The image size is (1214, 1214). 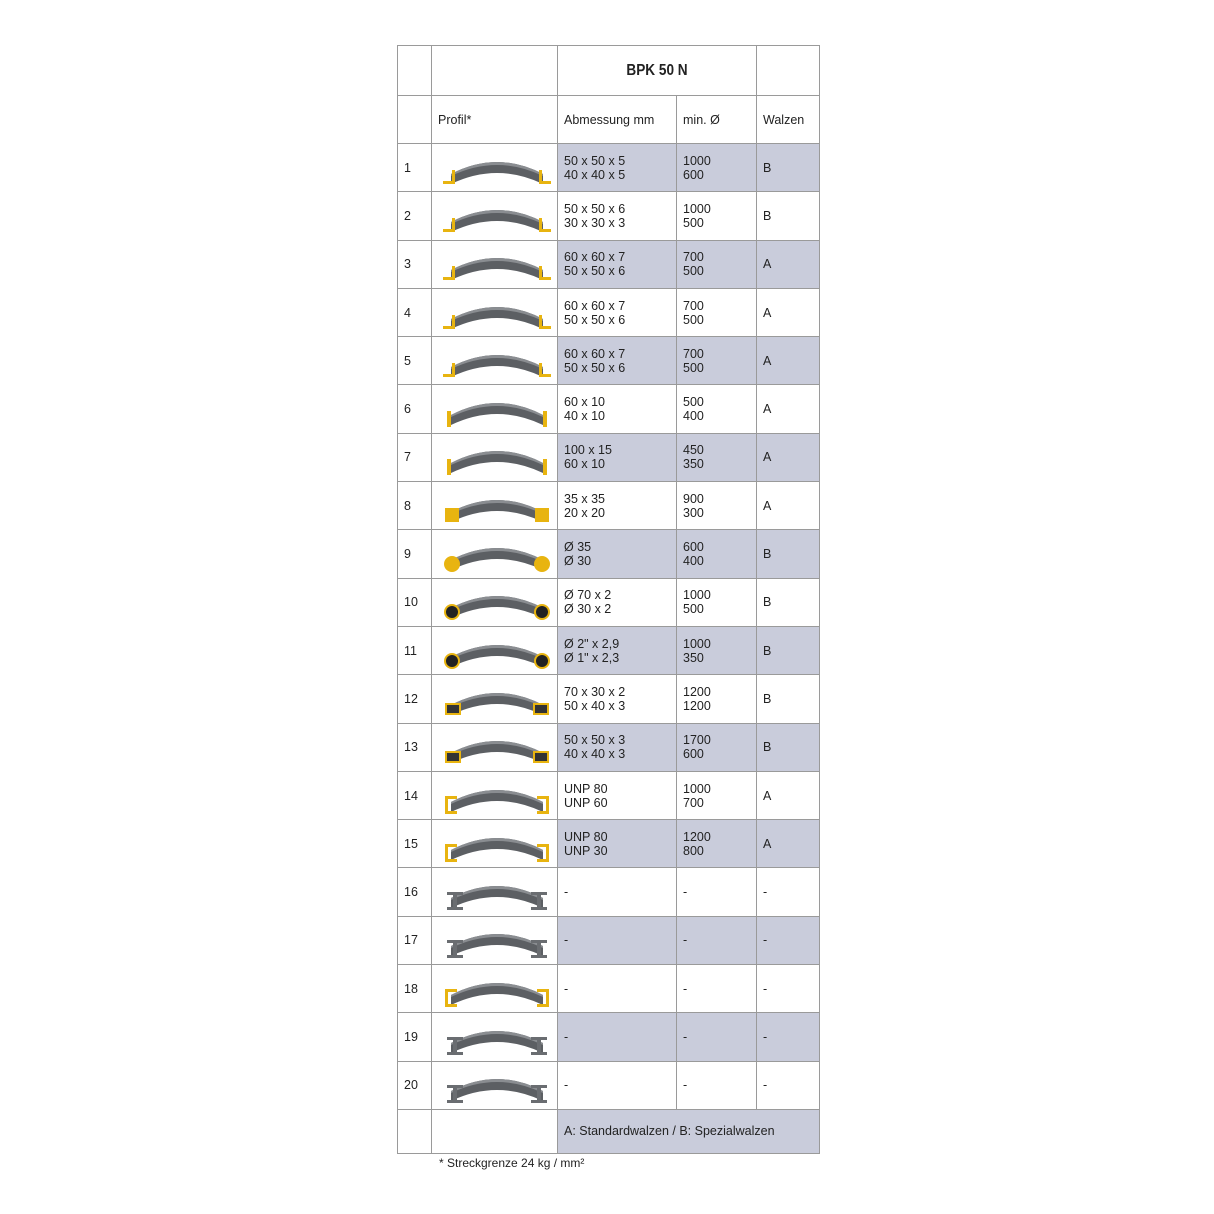 What do you see at coordinates (415, 892) in the screenshot?
I see `row-number: 16` at bounding box center [415, 892].